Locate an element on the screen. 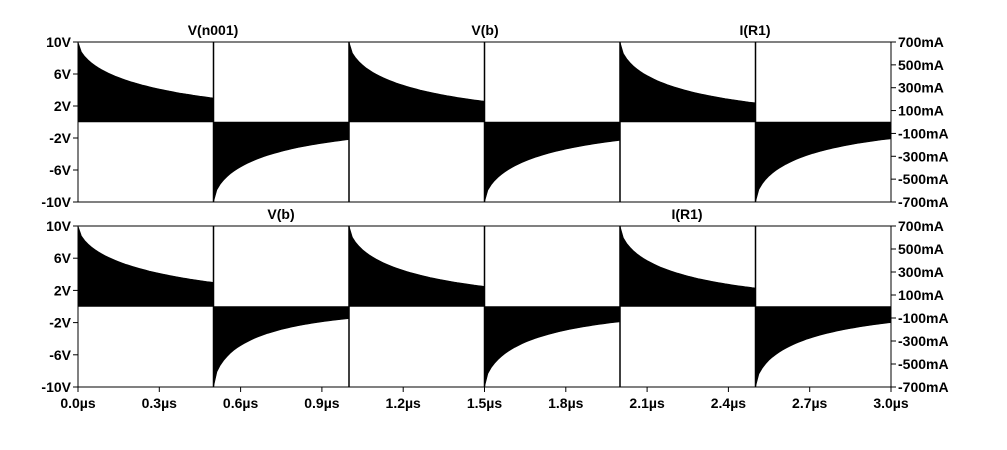 Image resolution: width=1007 pixels, height=450 pixels. trace-label: V(n001) is located at coordinates (213, 30).